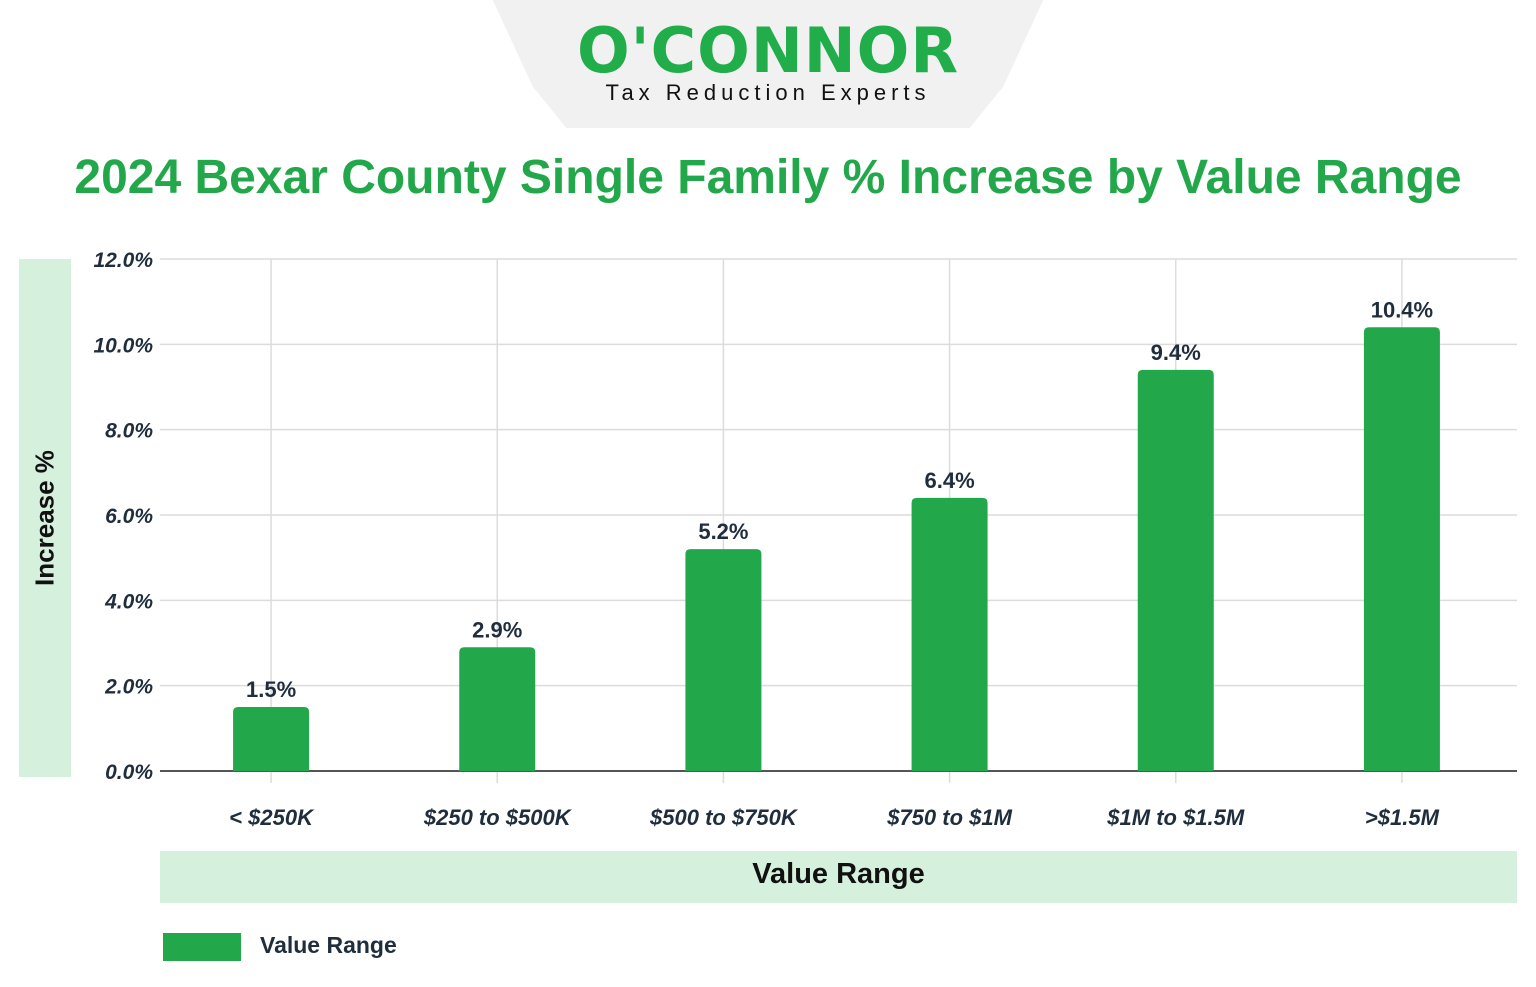 This screenshot has width=1536, height=987. Describe the element at coordinates (768, 50) in the screenshot. I see `logo: O'CONNOR` at that location.